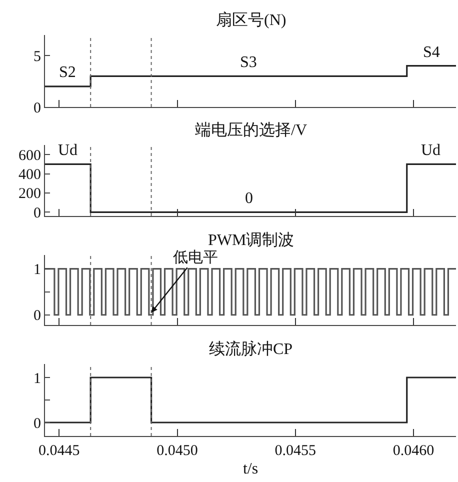  What do you see at coordinates (413, 451) in the screenshot?
I see `x-tick-label: 0.0460` at bounding box center [413, 451].